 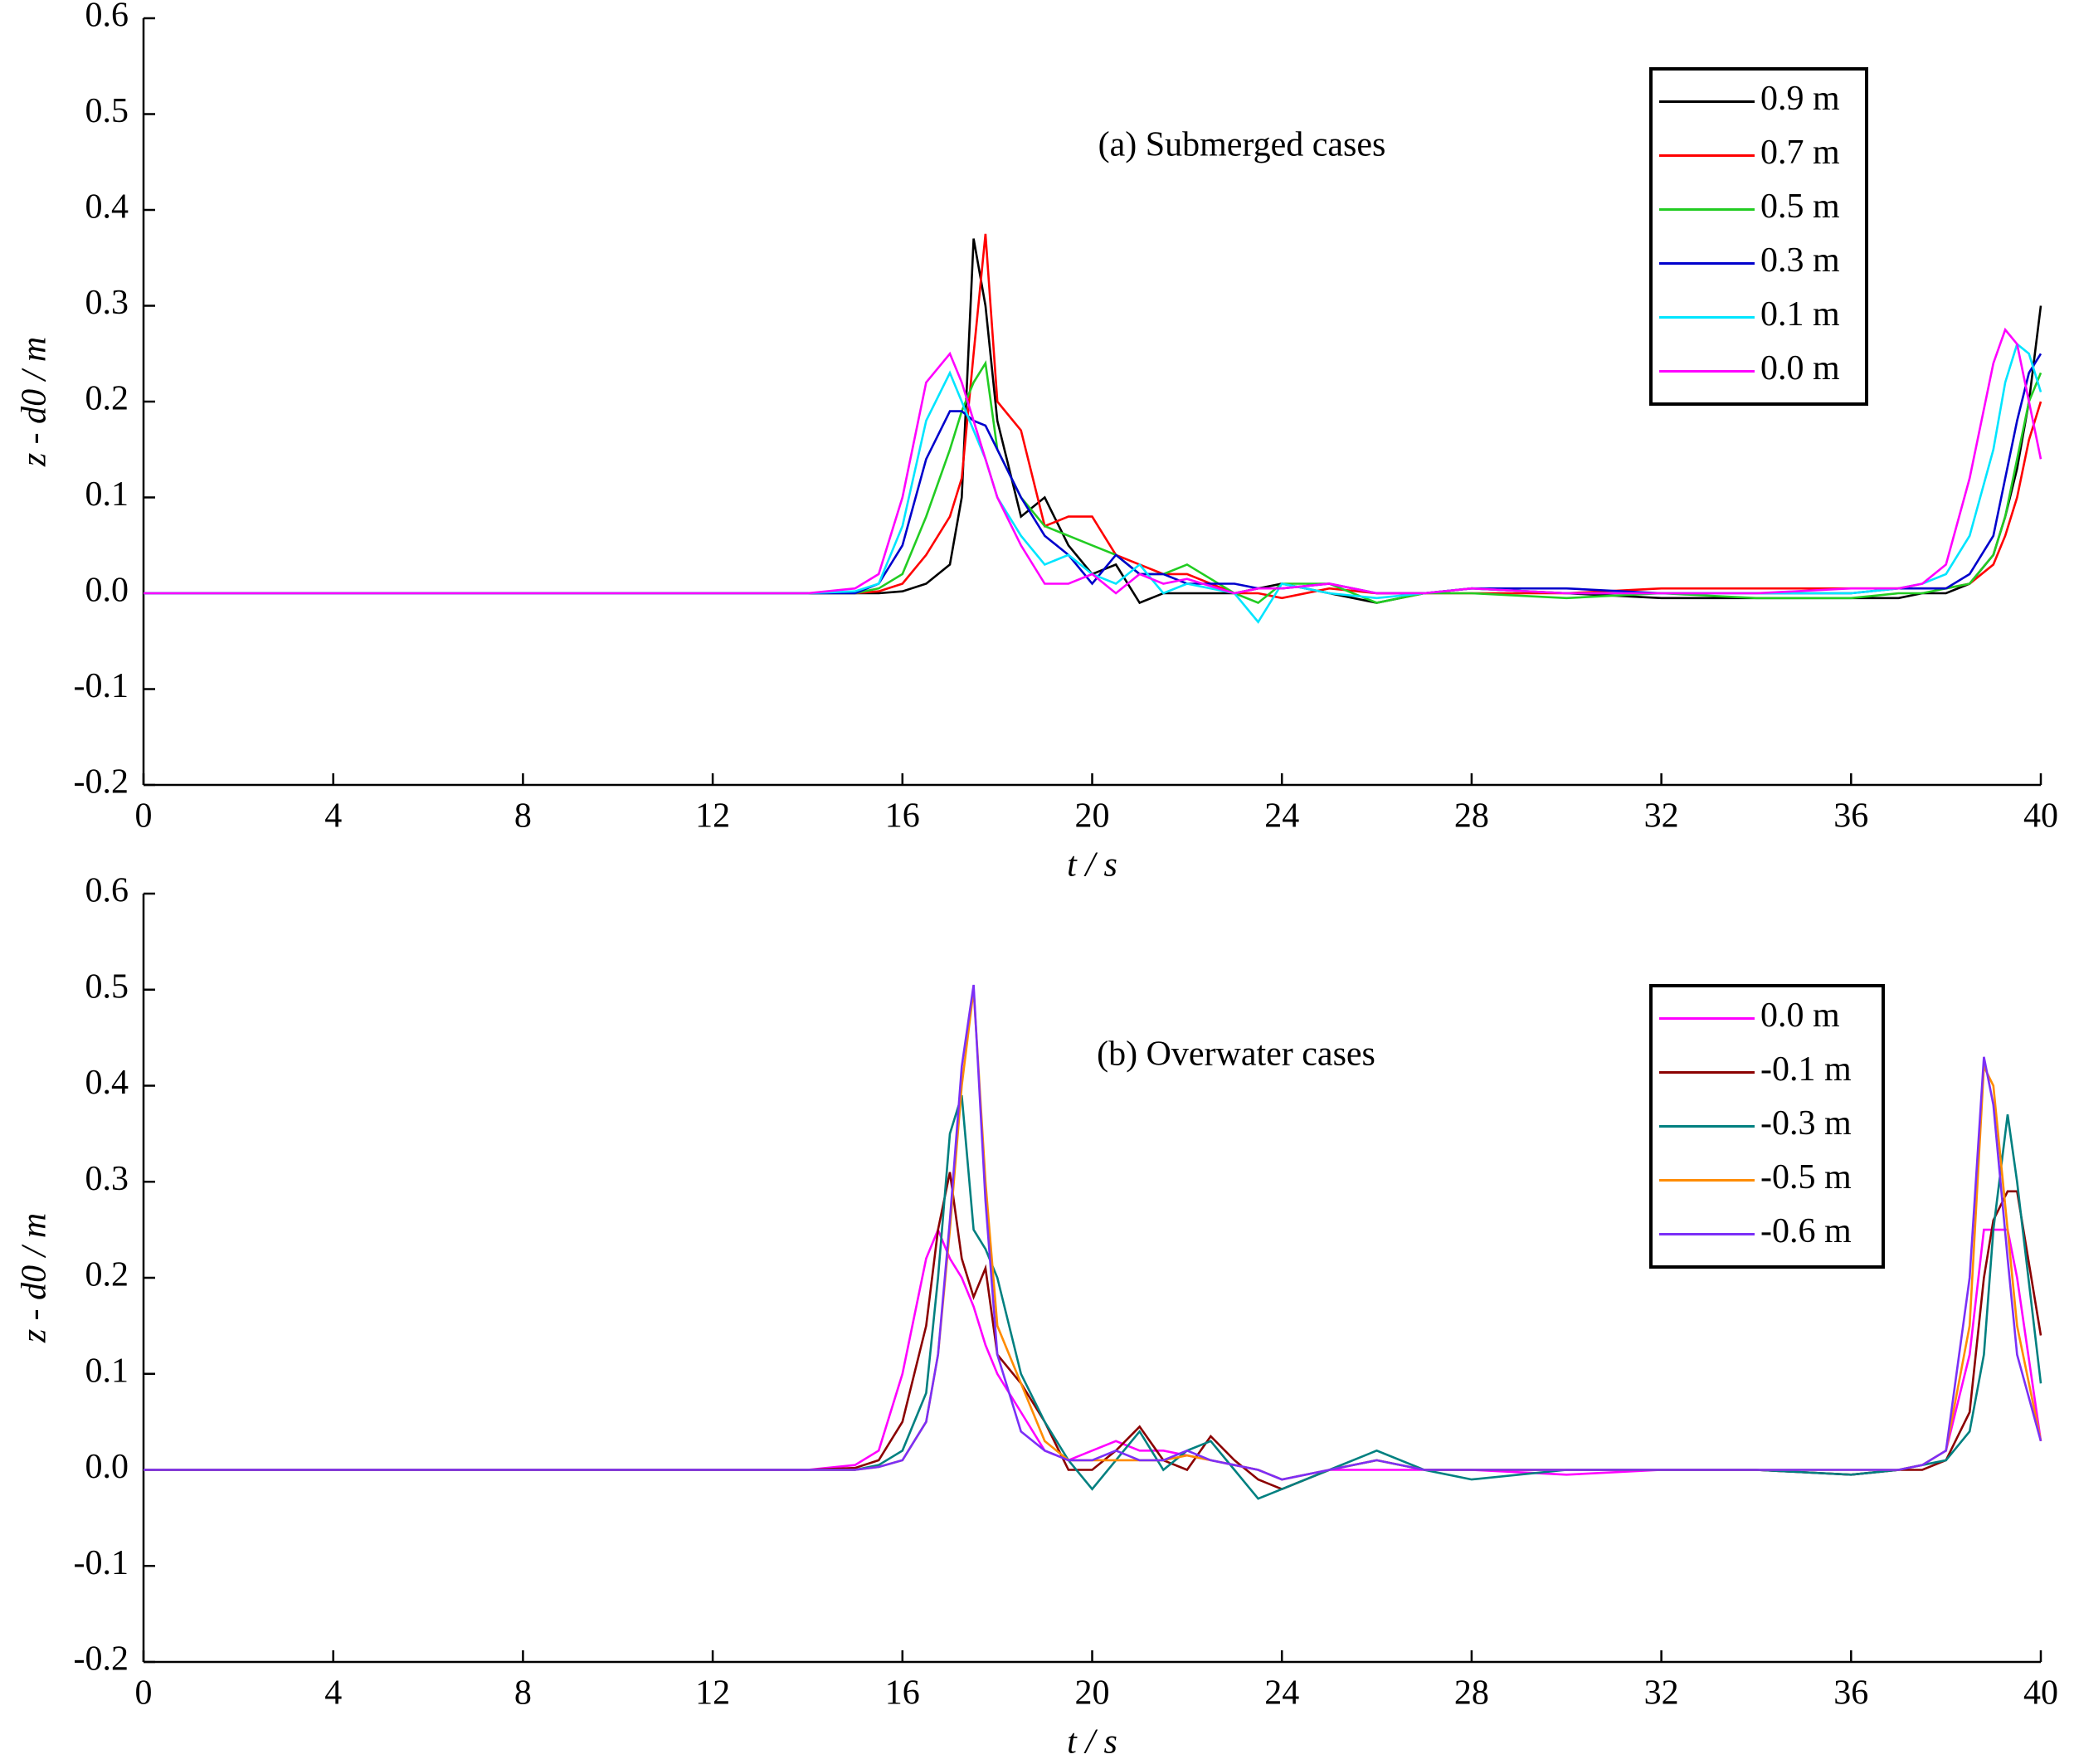 I want to click on legend: 0.9 m 0.7 m 0.5 m 0.3 m 0.1 m 0.0 m, so click(x=1758, y=236).